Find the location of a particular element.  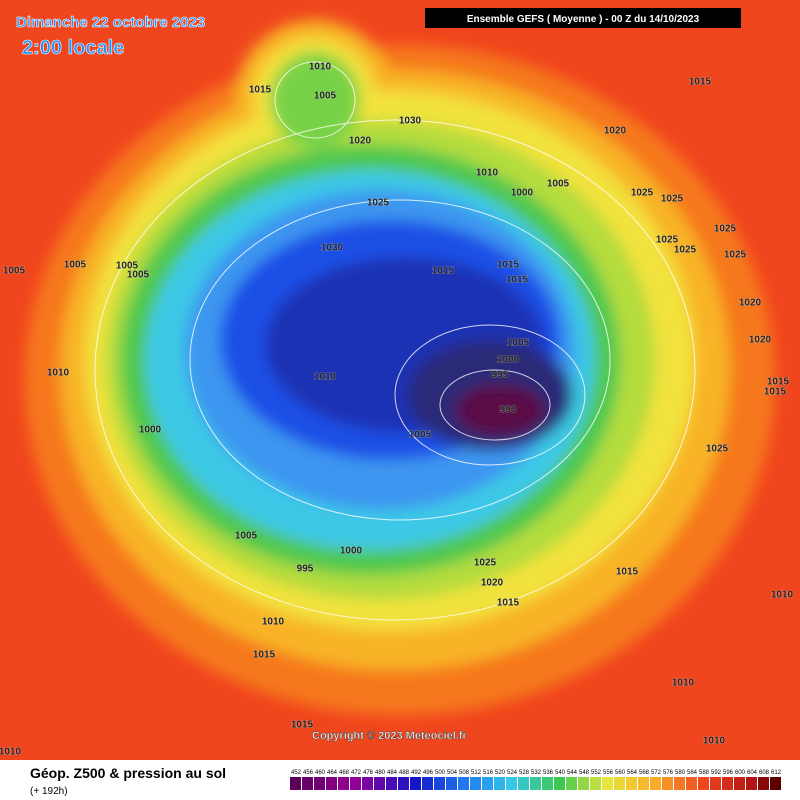

header-box is located at coordinates (583, 18).